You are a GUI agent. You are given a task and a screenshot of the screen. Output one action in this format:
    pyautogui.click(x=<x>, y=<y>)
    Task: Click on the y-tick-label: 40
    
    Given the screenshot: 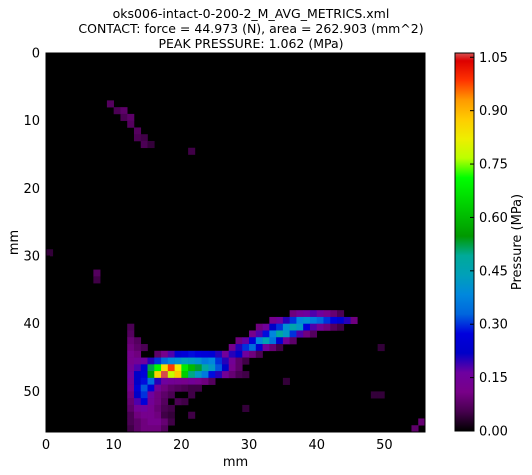 What is the action you would take?
    pyautogui.click(x=31, y=324)
    